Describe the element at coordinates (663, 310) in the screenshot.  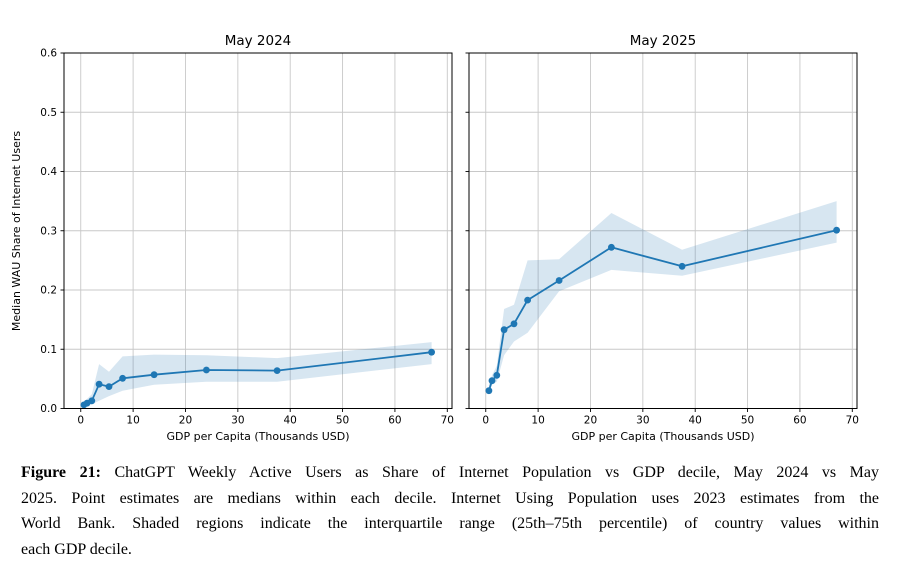
I see `median-line` at that location.